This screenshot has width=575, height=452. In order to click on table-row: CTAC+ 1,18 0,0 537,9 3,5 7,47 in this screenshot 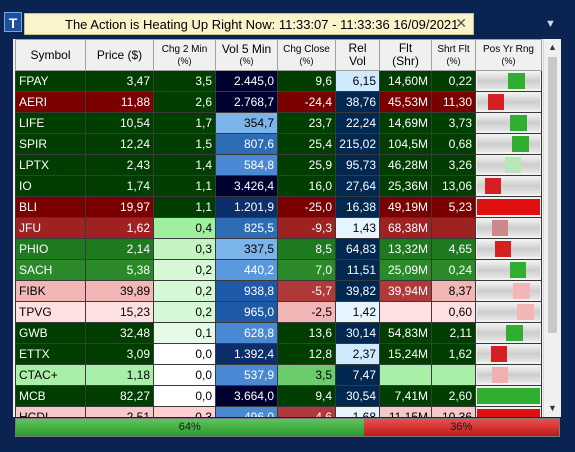, I will do `click(278, 375)`.